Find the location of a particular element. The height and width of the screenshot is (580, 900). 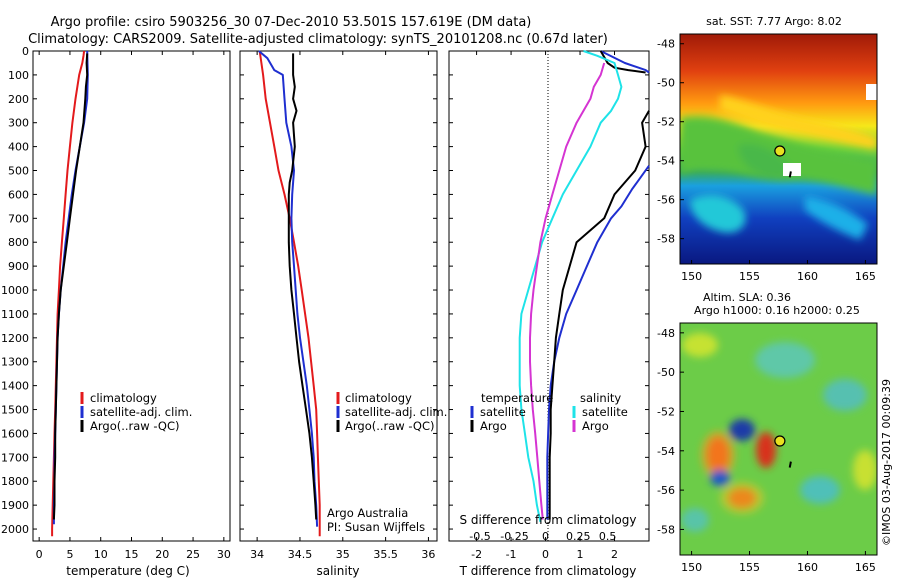

sla-blue-south is located at coordinates (720, 478).